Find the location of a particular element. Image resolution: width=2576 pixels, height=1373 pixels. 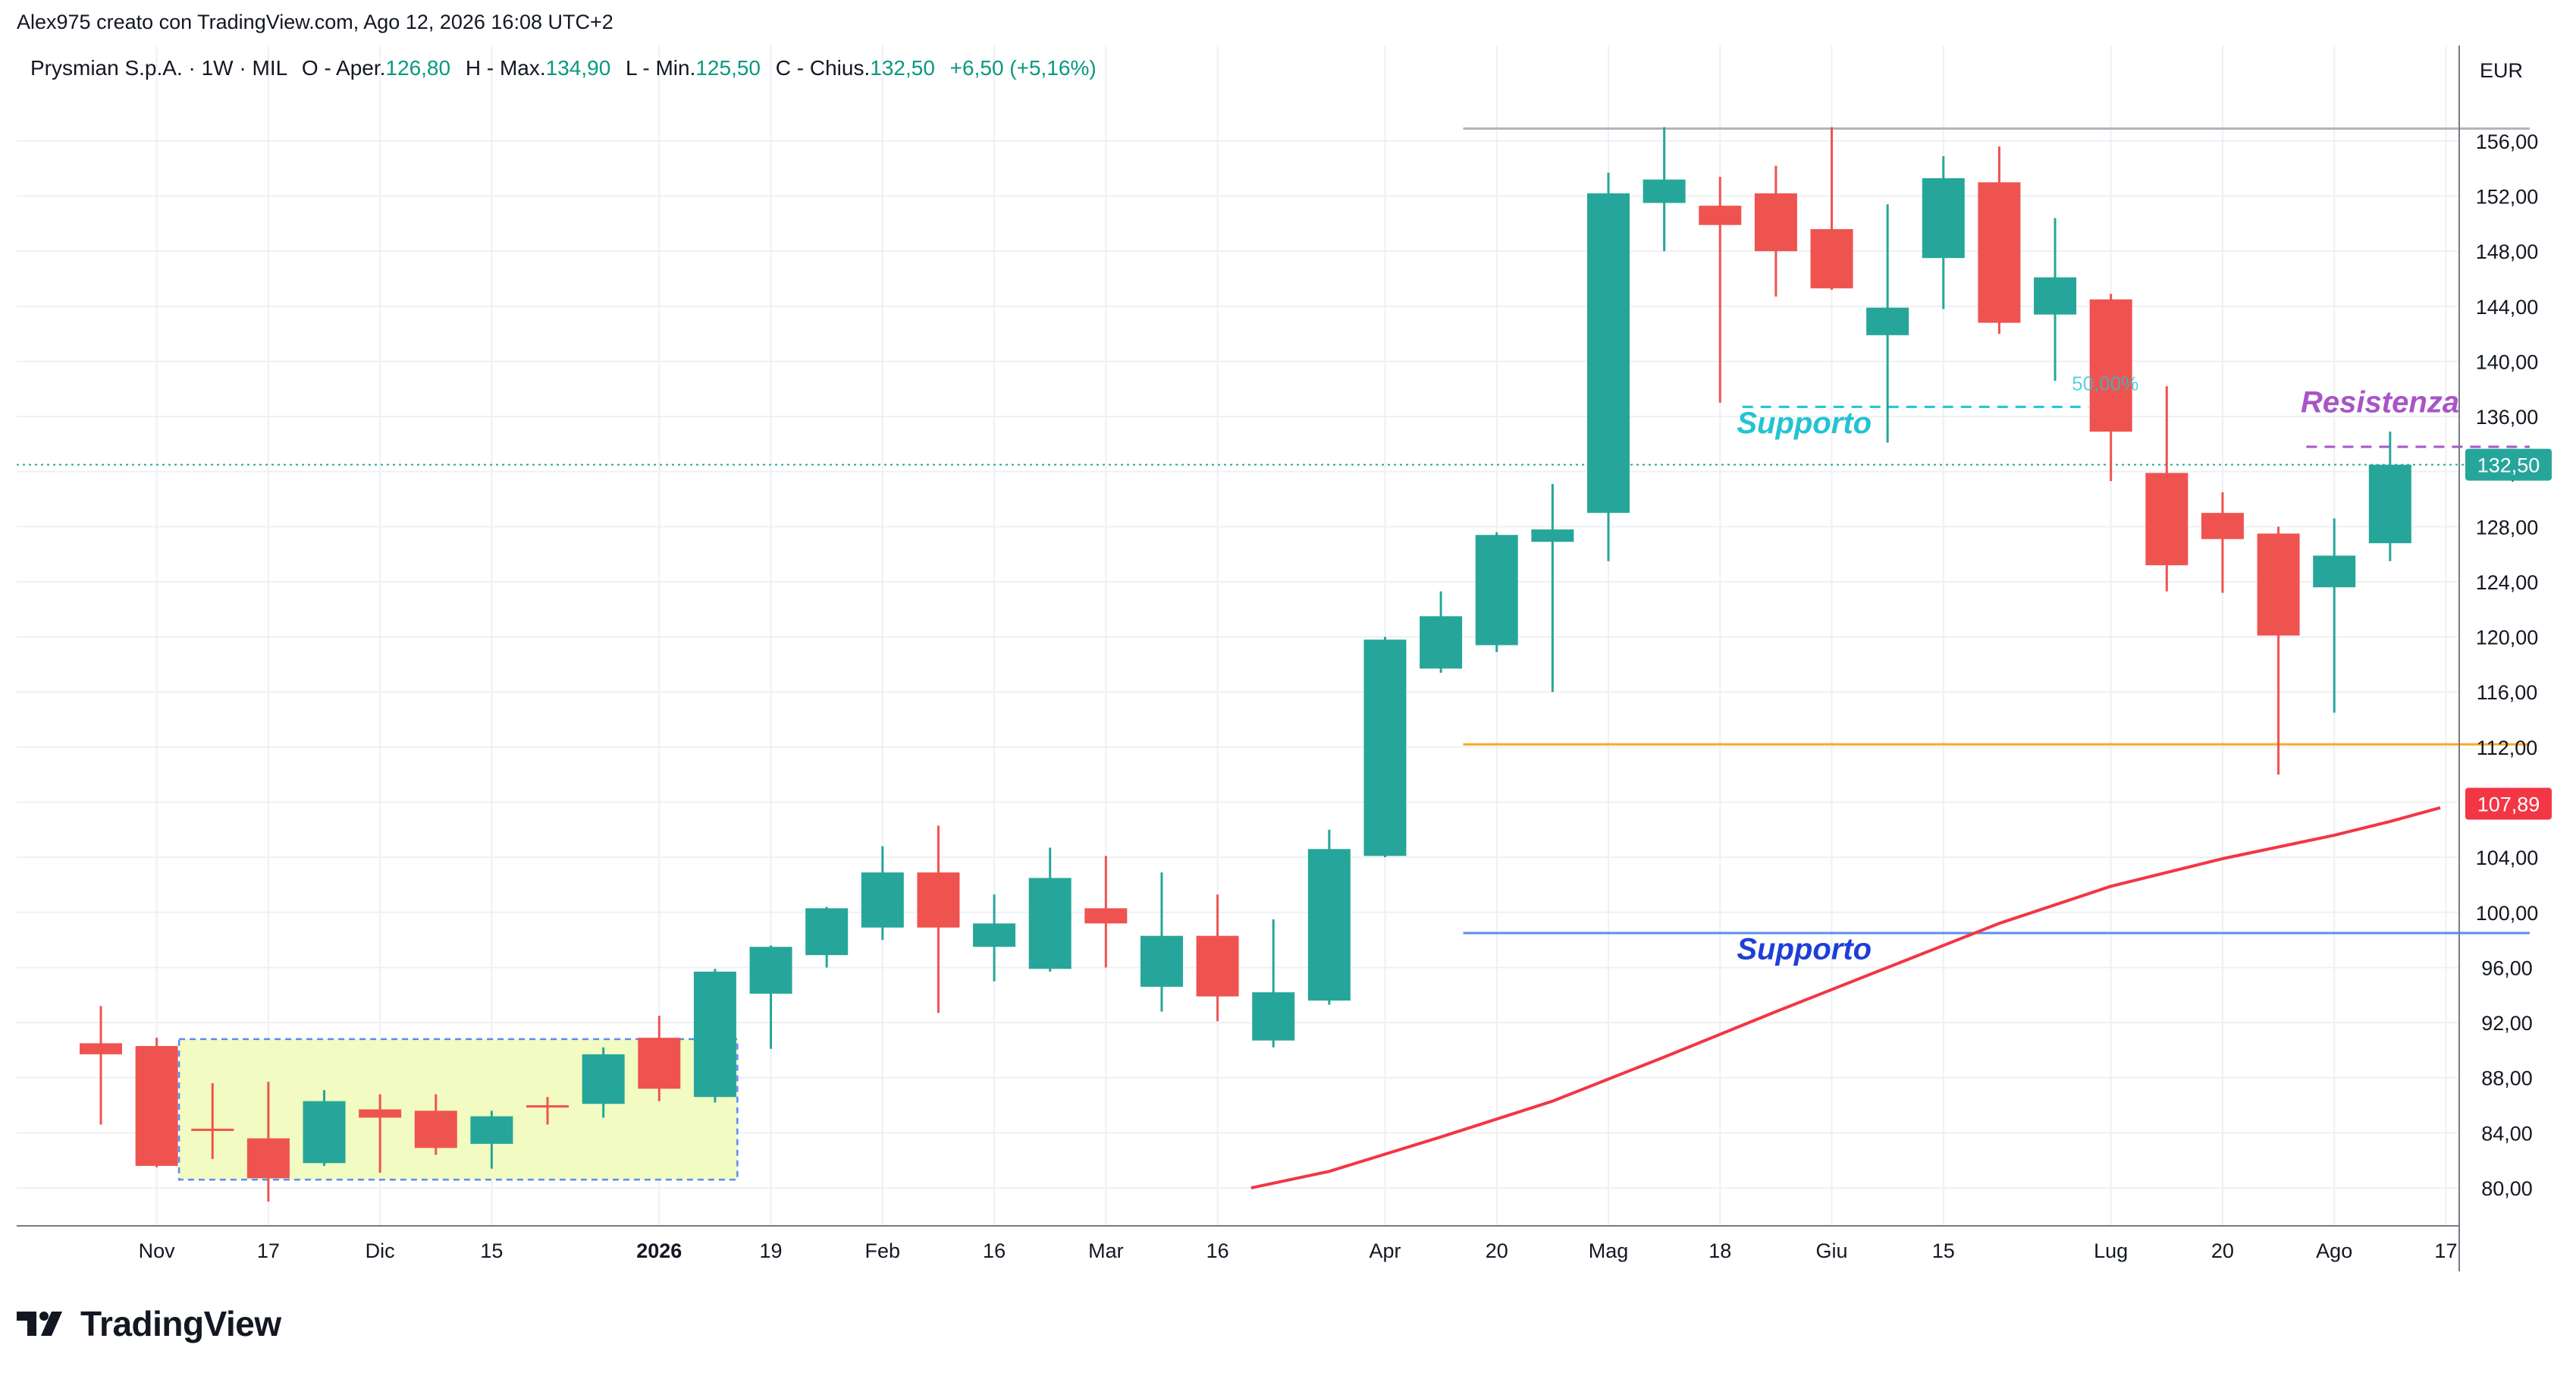

price-tick-label: 148,00 is located at coordinates (2507, 252).